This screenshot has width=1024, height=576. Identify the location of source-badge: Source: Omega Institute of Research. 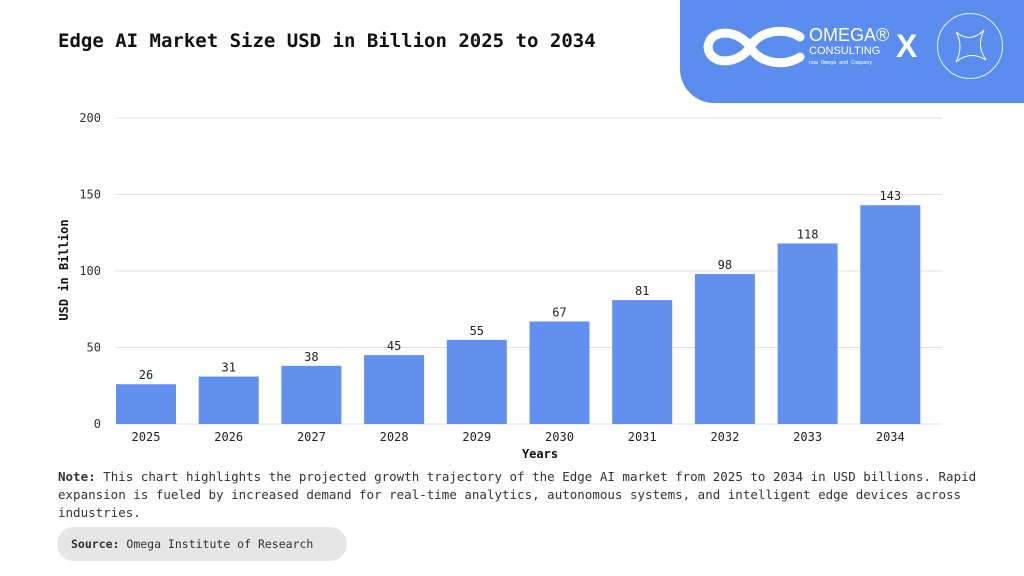
(202, 544).